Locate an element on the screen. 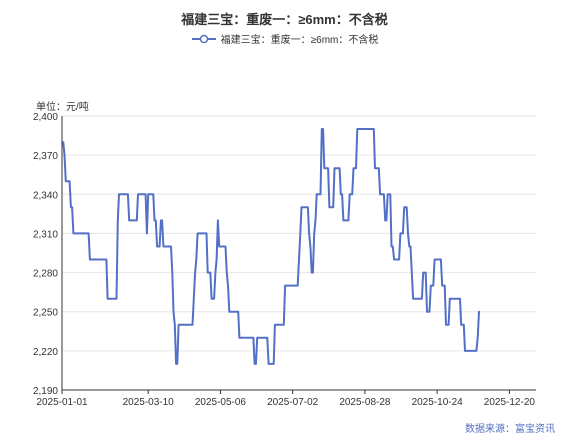  y-tick-label: 2,190 is located at coordinates (45, 391).